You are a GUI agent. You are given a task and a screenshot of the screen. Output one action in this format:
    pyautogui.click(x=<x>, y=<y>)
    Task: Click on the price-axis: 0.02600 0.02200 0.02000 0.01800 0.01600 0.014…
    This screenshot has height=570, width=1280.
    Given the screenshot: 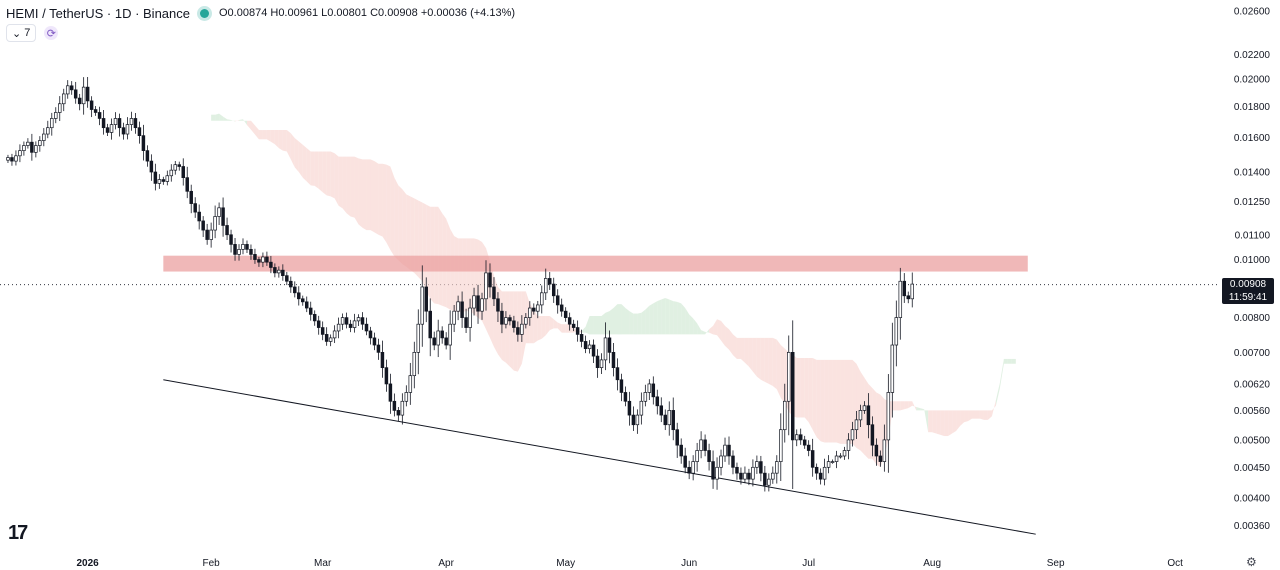 What is the action you would take?
    pyautogui.click(x=1252, y=268)
    